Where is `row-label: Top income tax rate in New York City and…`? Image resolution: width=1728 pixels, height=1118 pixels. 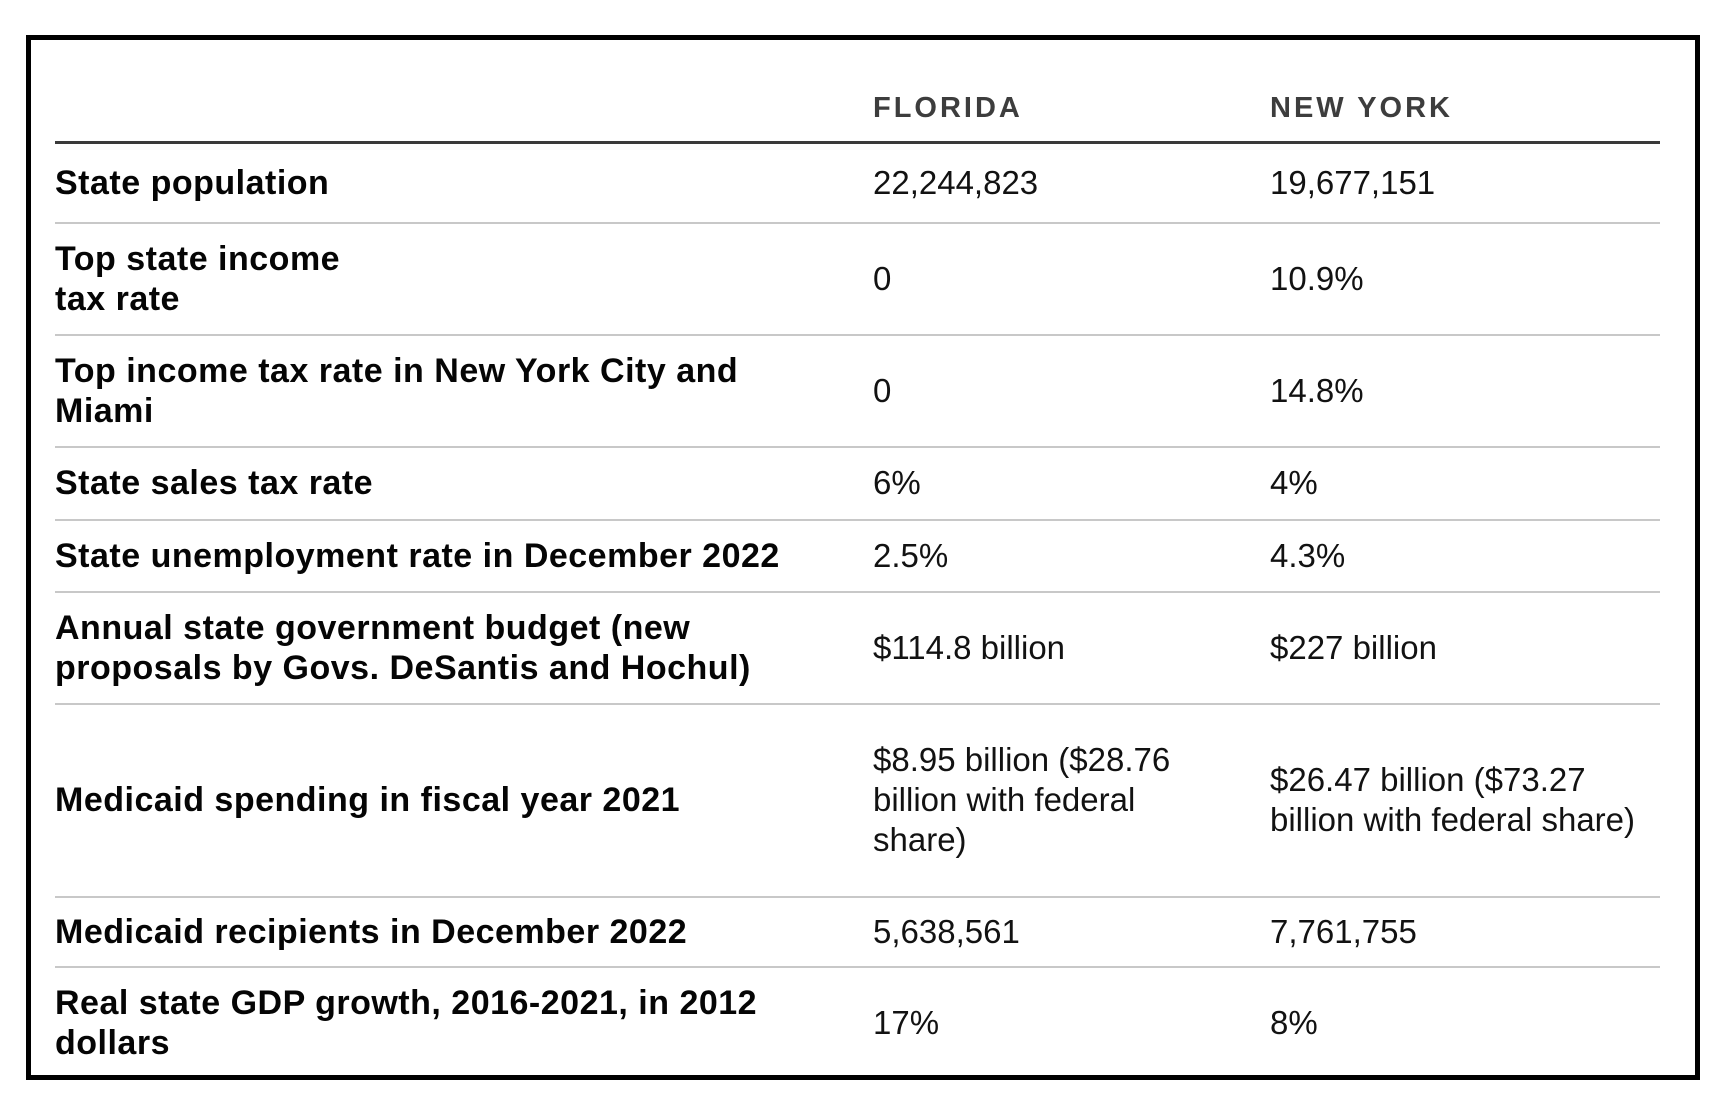 row-label: Top income tax rate in New York City and… is located at coordinates (464, 391).